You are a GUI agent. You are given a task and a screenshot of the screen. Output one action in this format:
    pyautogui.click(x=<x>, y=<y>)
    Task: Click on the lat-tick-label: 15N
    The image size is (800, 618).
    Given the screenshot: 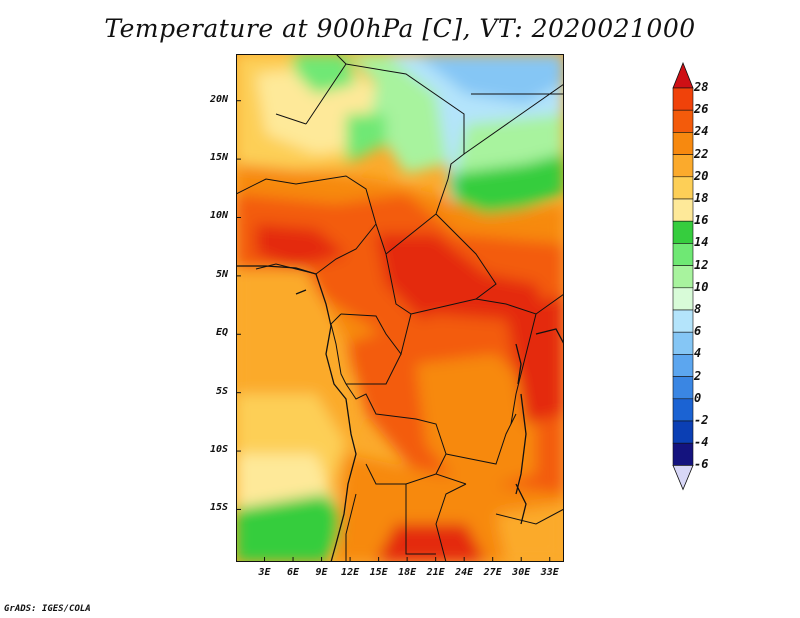 What is the action you would take?
    pyautogui.click(x=218, y=158)
    